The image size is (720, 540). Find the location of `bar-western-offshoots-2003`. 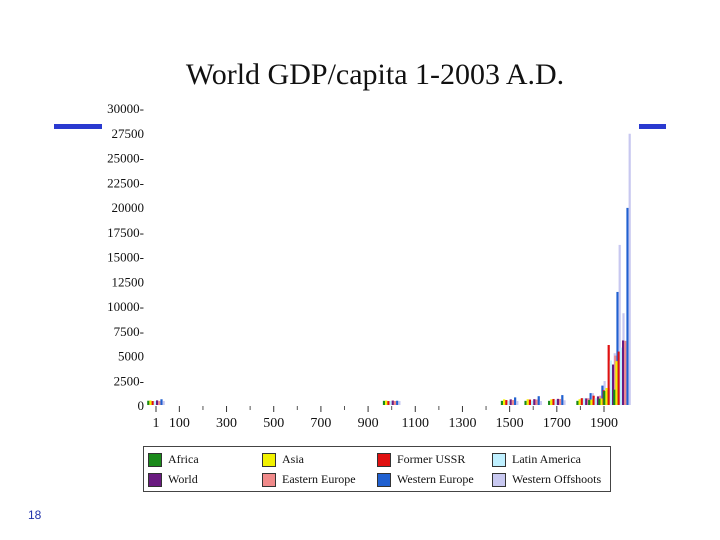

bar-western-offshoots-2003 is located at coordinates (629, 269).